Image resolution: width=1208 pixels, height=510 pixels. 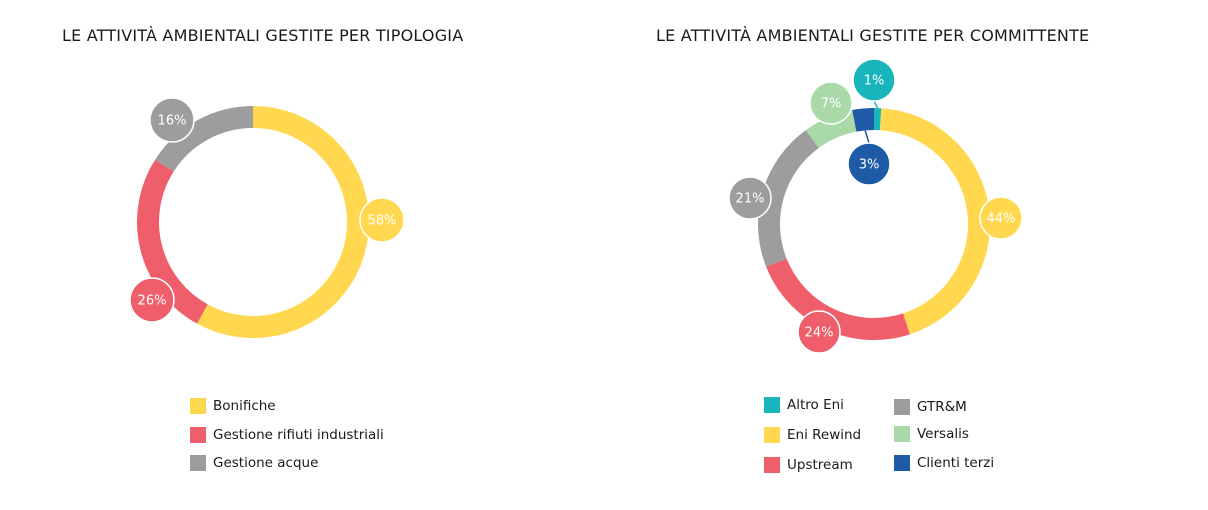 I want to click on value-bubble-versalis, so click(x=831, y=103).